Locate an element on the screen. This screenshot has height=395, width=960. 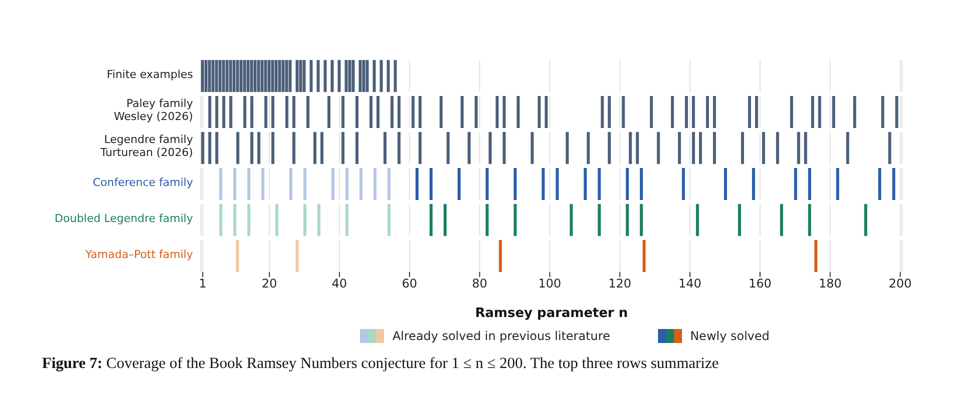
x-tick-label: 20 is located at coordinates (269, 283).